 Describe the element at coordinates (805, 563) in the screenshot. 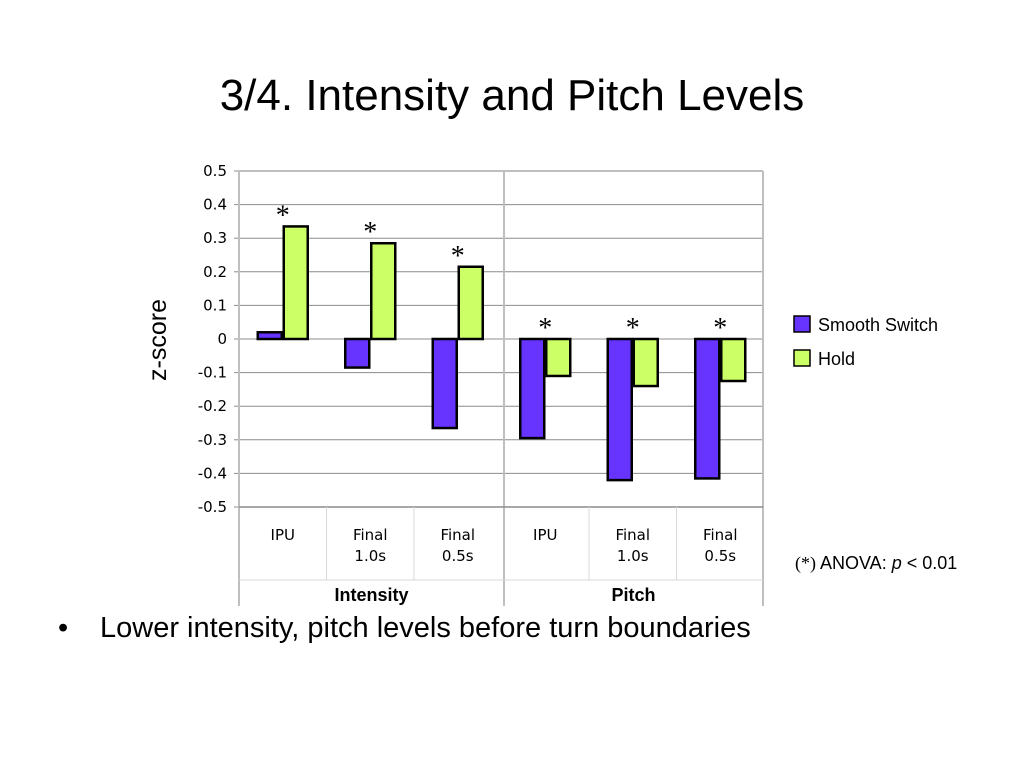

I see `significance-note-marker: (*)` at that location.